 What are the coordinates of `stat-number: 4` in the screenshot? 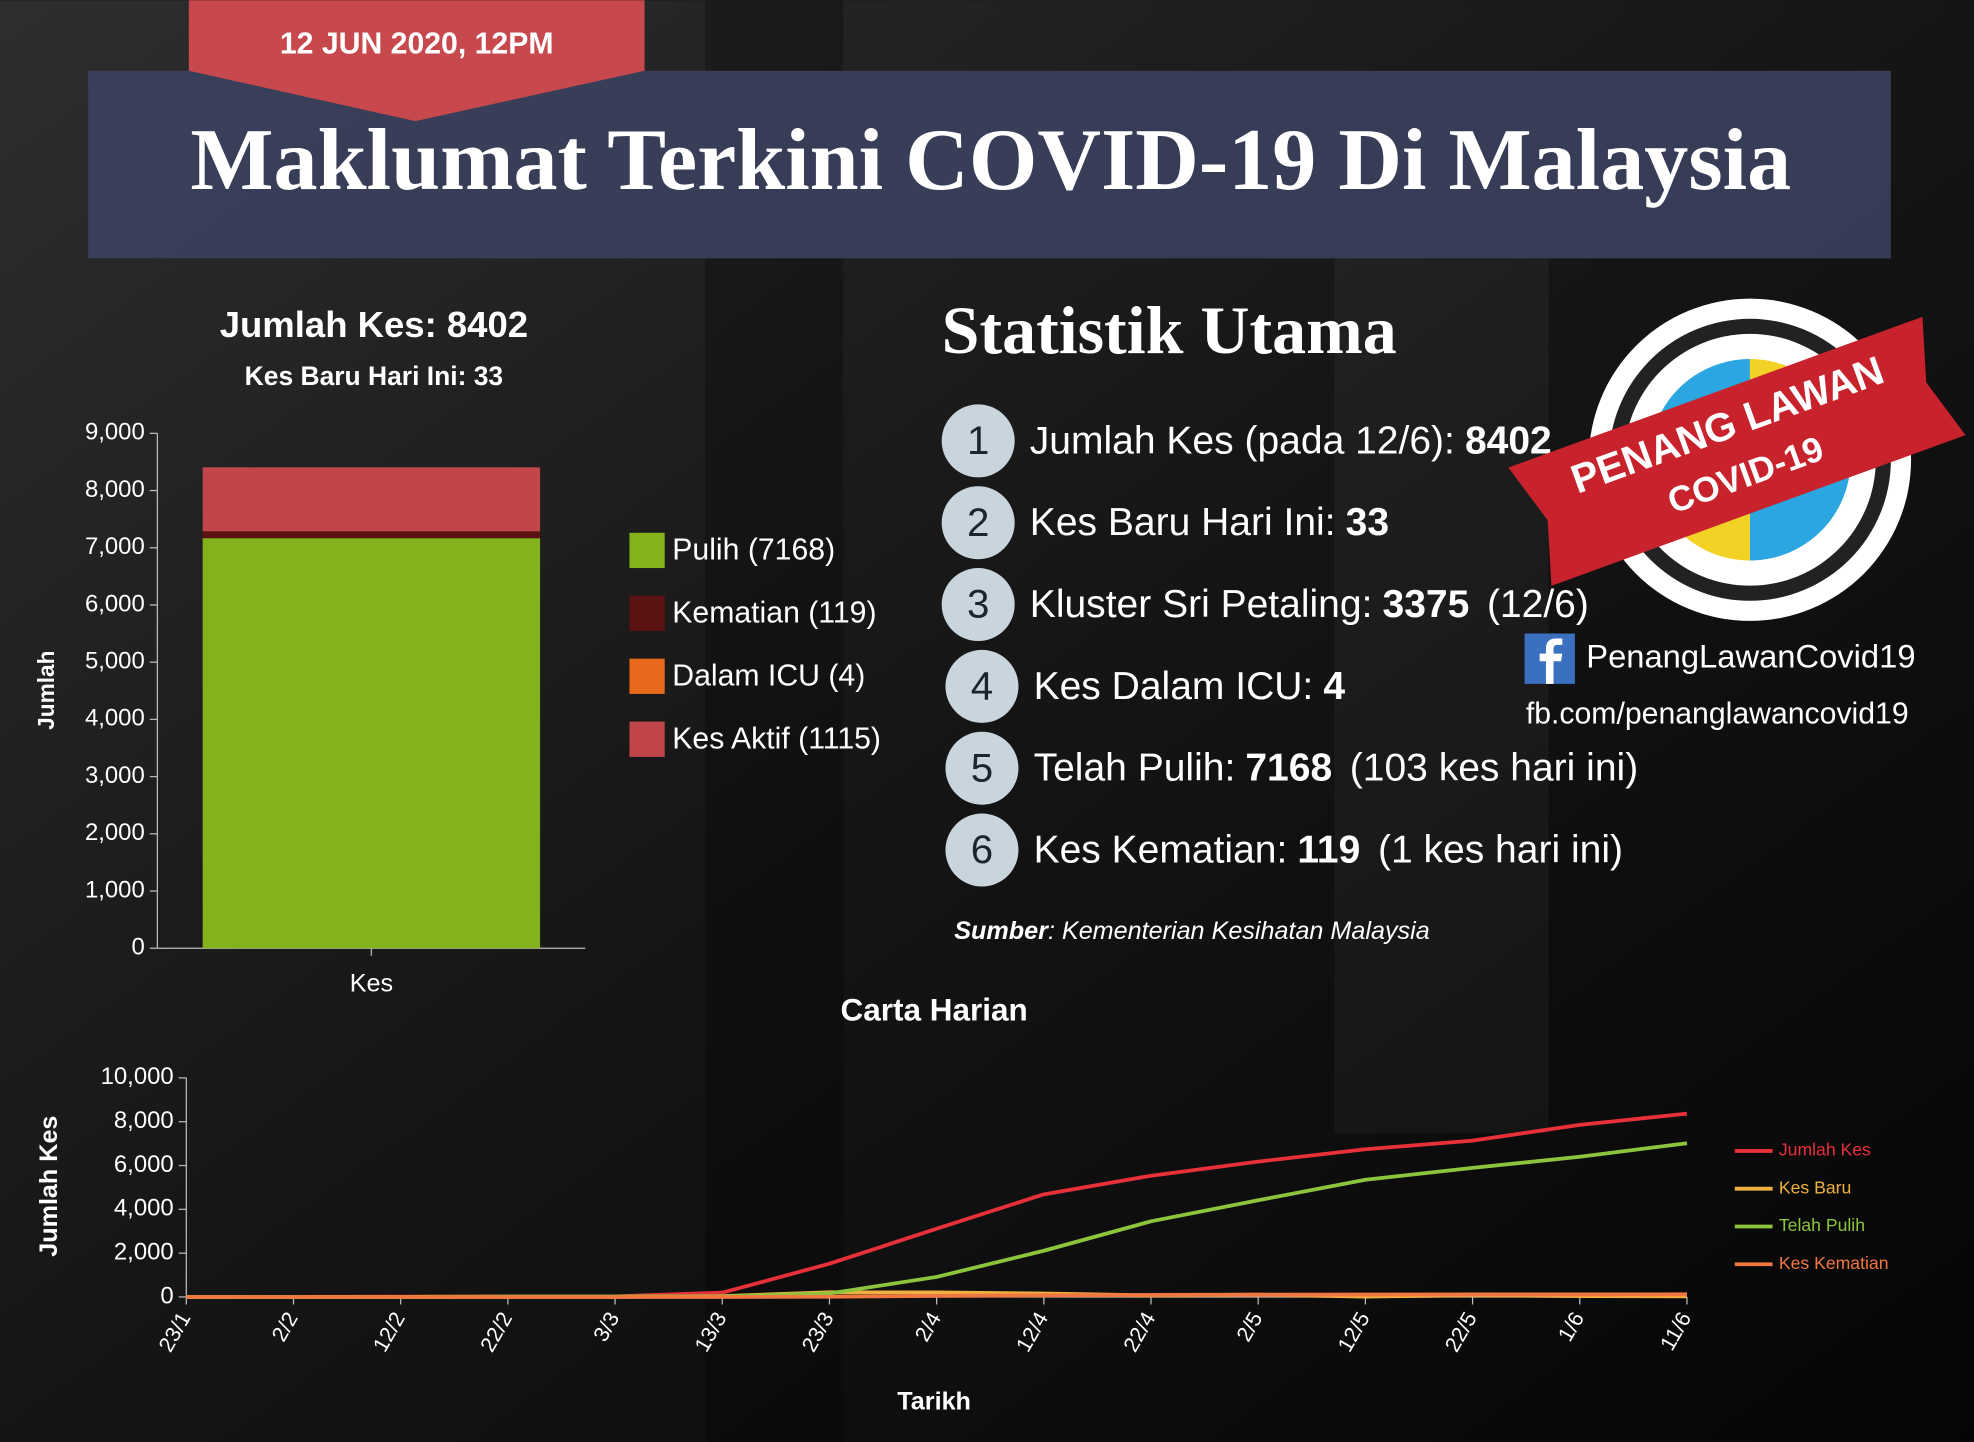 It's located at (982, 686).